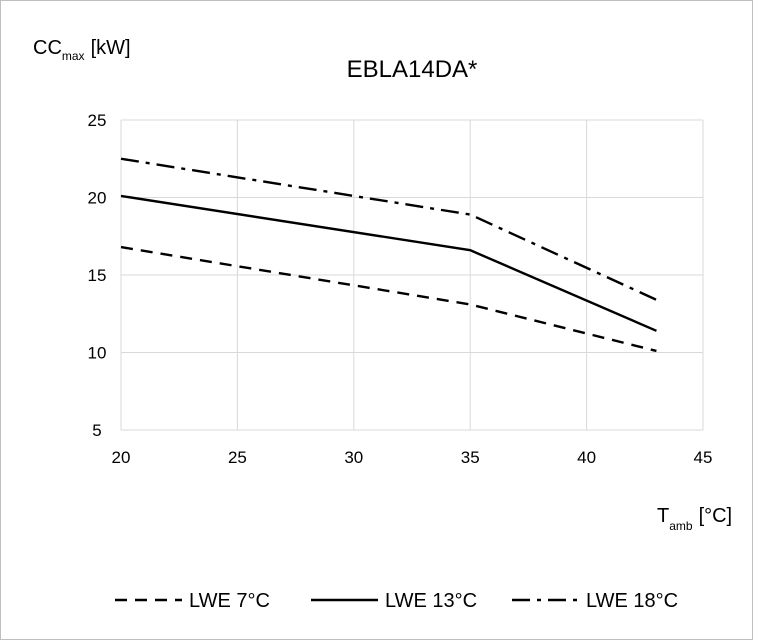 This screenshot has height=640, width=766. I want to click on y-axis-label-sub: max, so click(73, 56).